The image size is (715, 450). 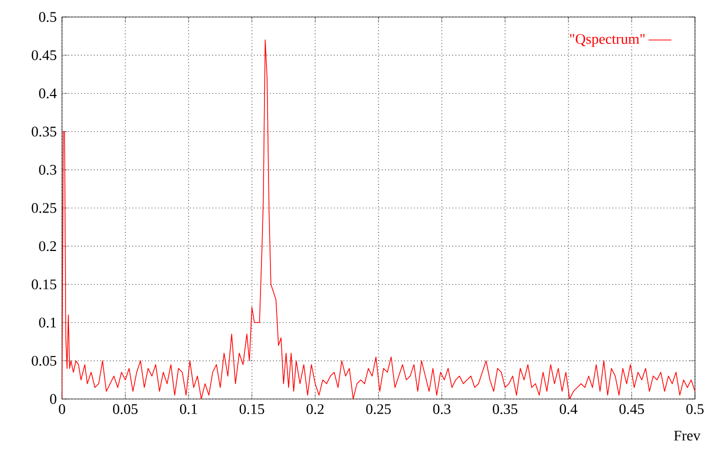 What do you see at coordinates (47, 17) in the screenshot?
I see `y-tick-label: 0.5` at bounding box center [47, 17].